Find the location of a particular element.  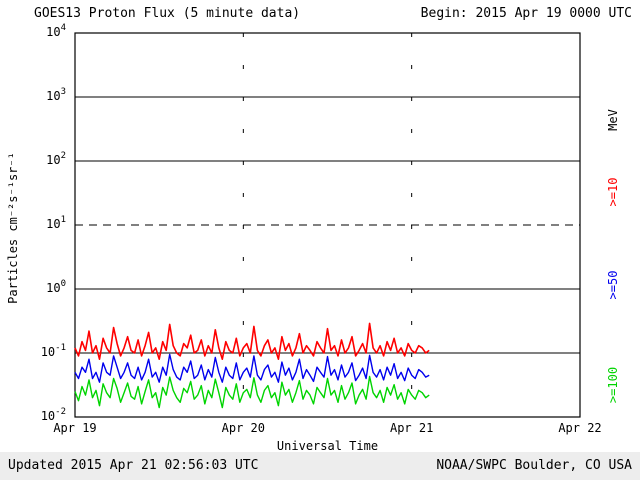

begin-timestamp: Begin: 2015 Apr 19 0000 UTC is located at coordinates (526, 13).